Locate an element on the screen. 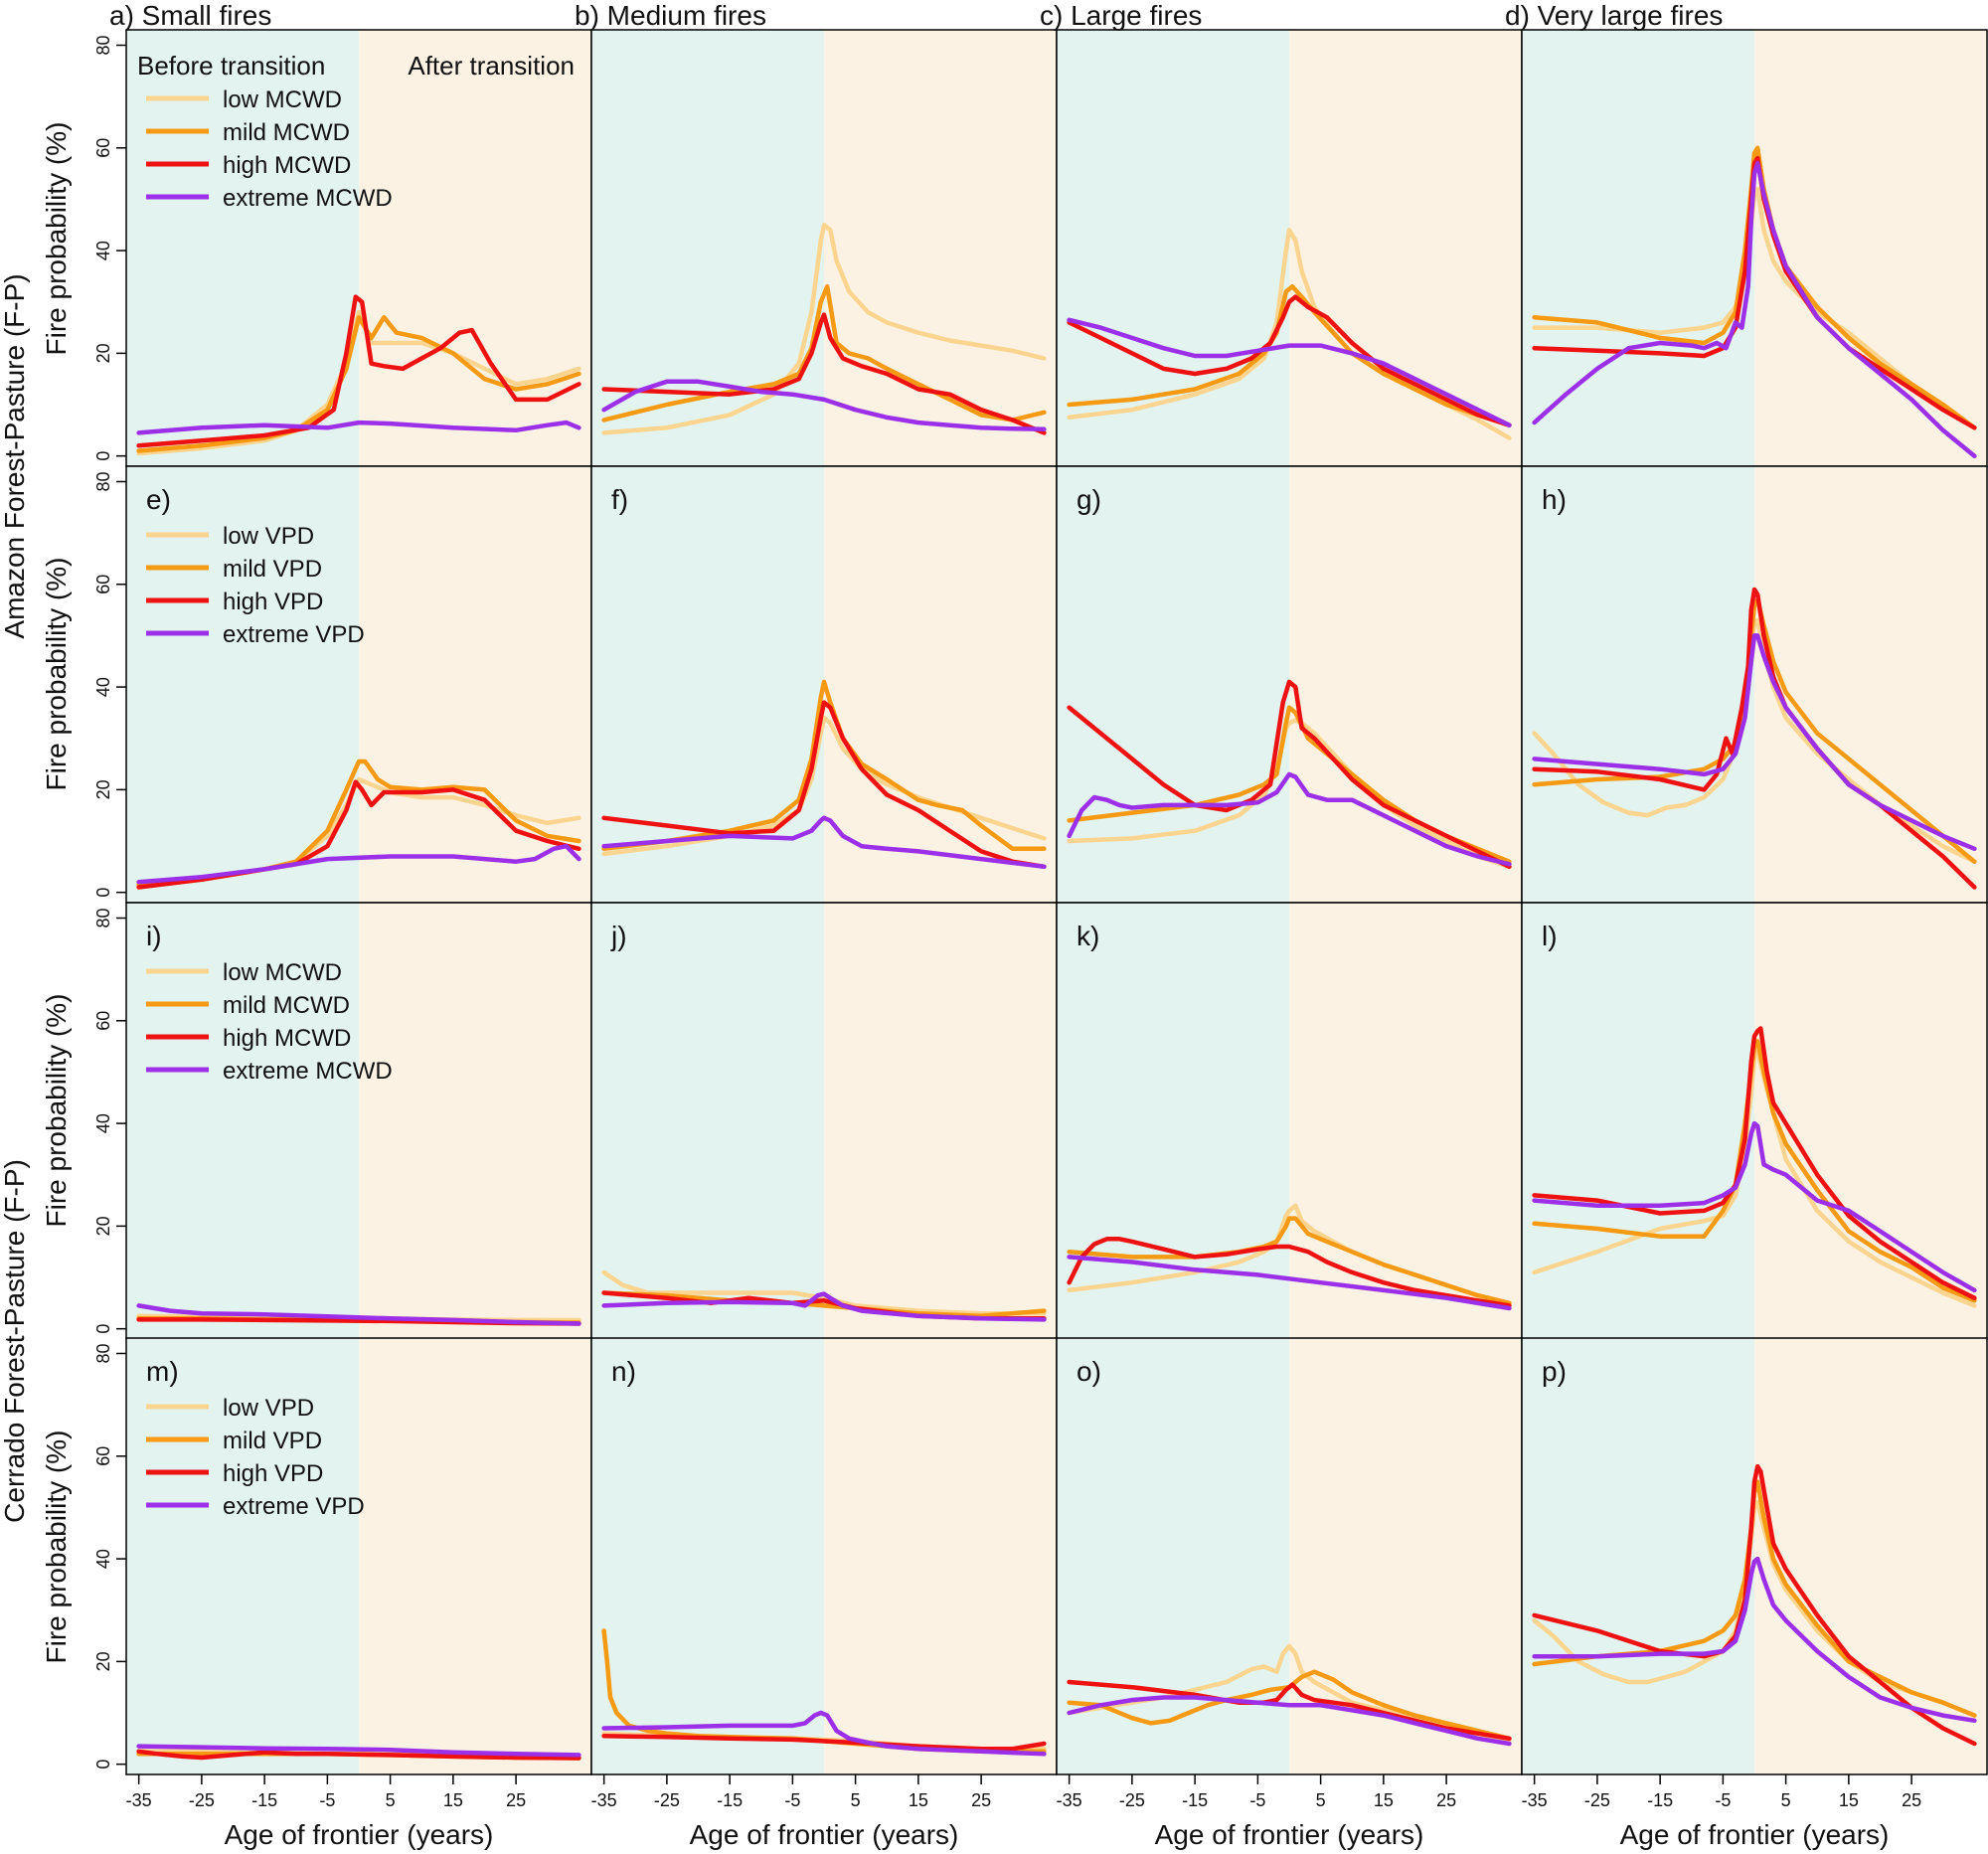 The height and width of the screenshot is (1854, 1988). panel: h) is located at coordinates (1754, 685).